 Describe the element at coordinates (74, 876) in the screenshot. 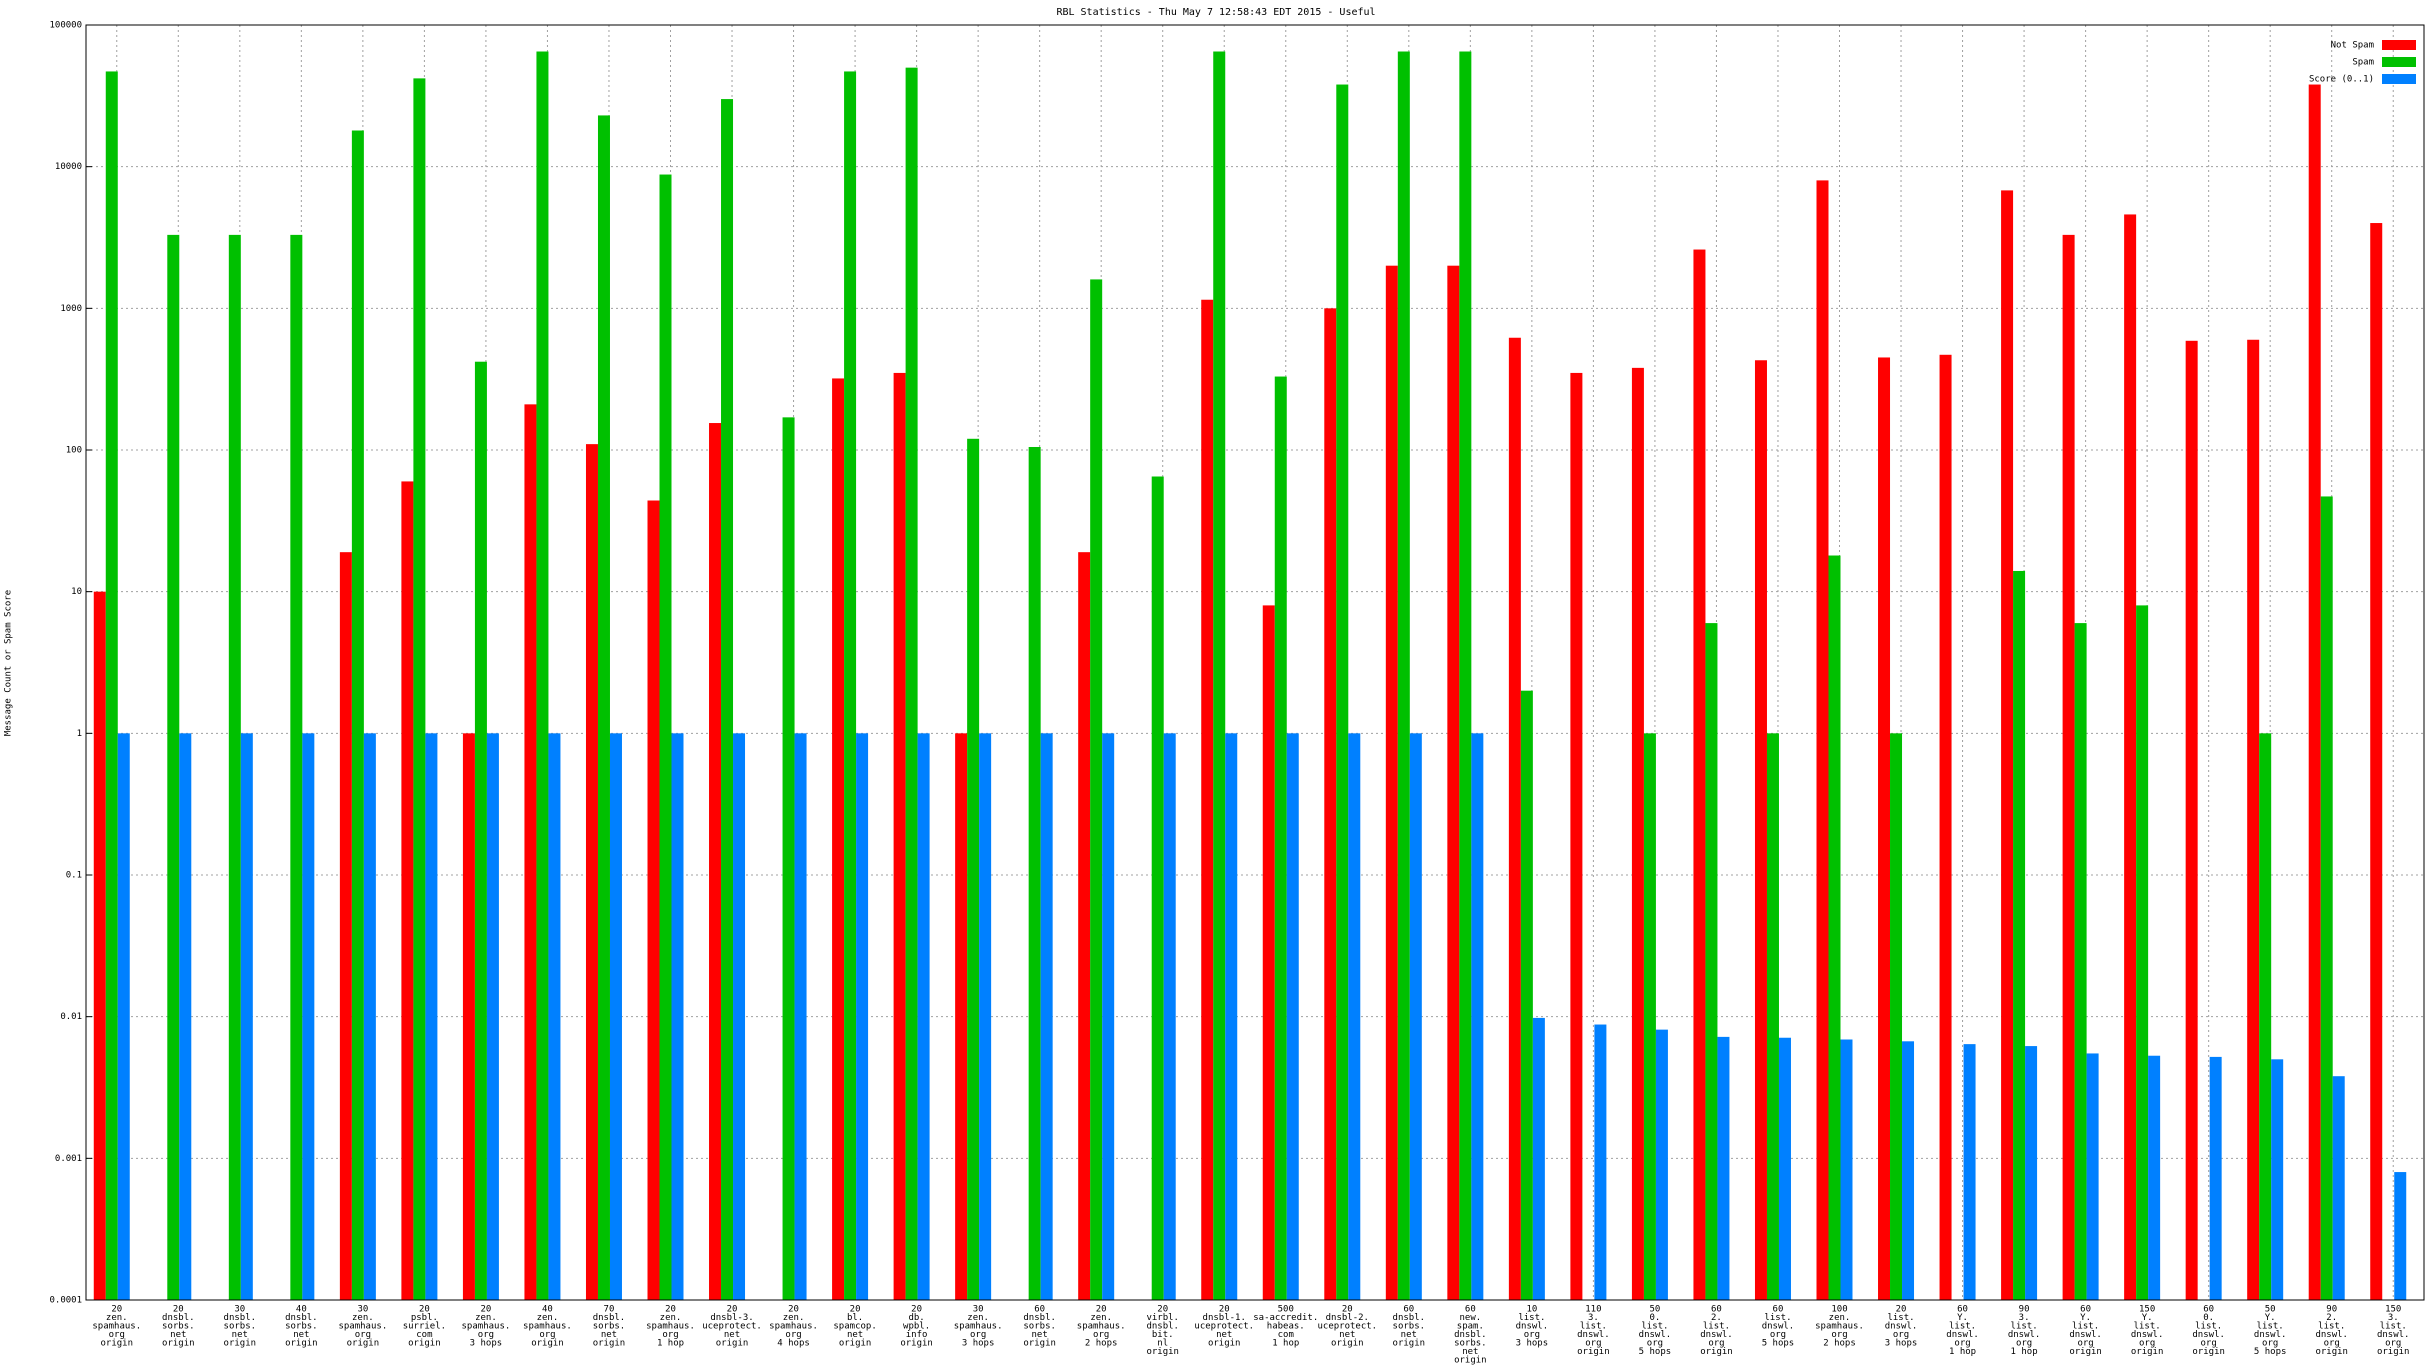

I see `y-tick-label: 0.1` at that location.